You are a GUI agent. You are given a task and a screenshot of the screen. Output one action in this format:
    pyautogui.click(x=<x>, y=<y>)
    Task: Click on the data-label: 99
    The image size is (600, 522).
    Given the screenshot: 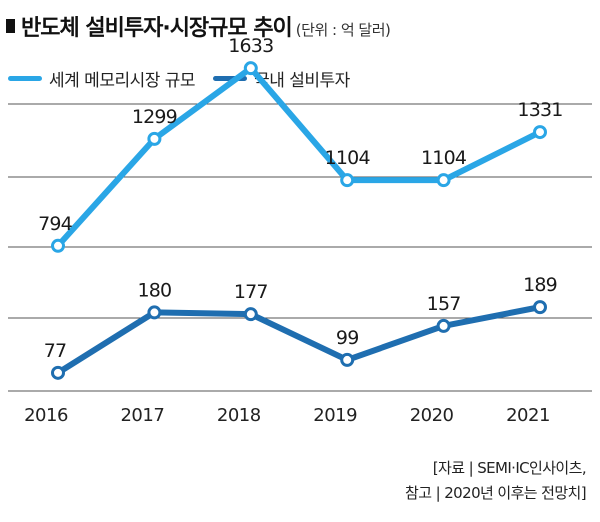 What is the action you would take?
    pyautogui.click(x=347, y=338)
    